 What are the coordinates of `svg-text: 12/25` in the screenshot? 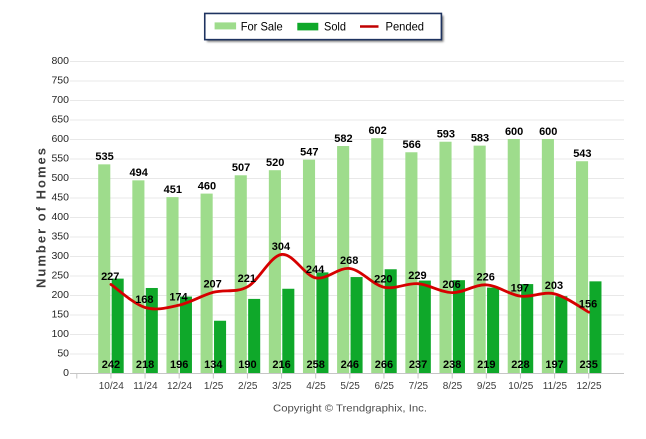 It's located at (589, 386).